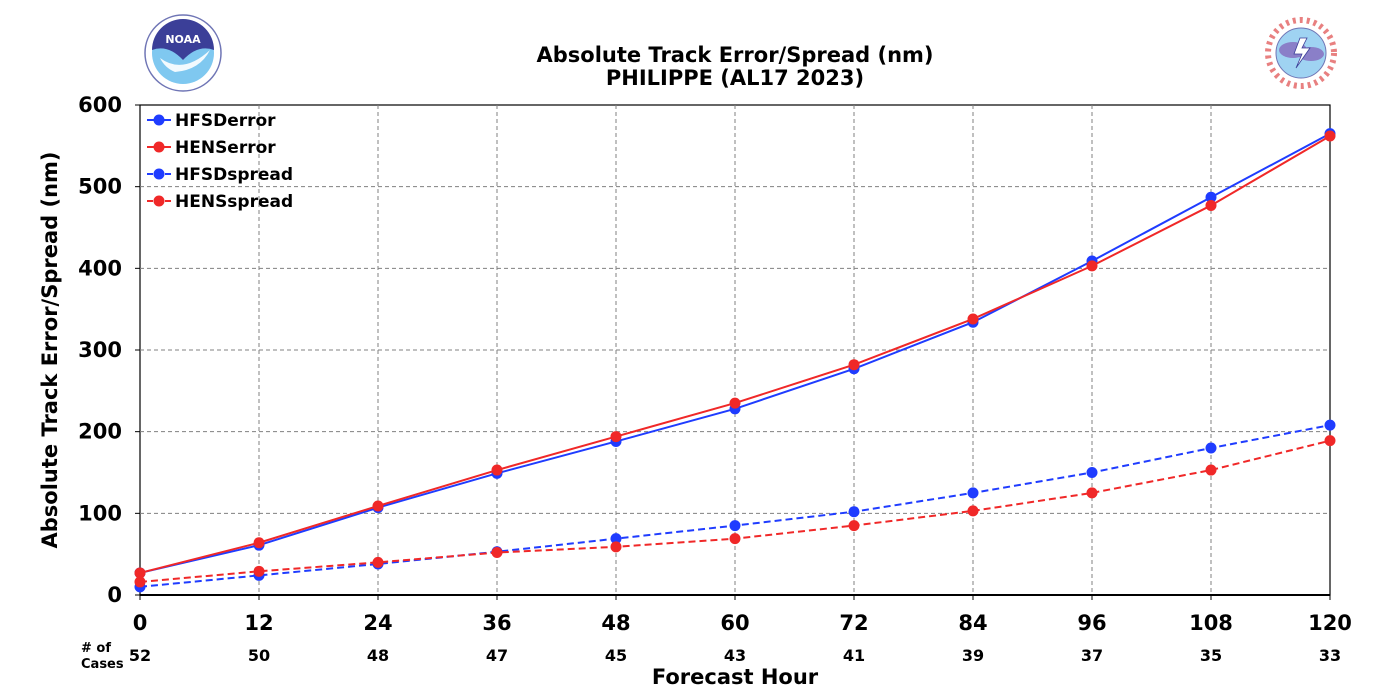 The height and width of the screenshot is (700, 1400). Describe the element at coordinates (1211, 623) in the screenshot. I see `x-tick-label: 108` at that location.